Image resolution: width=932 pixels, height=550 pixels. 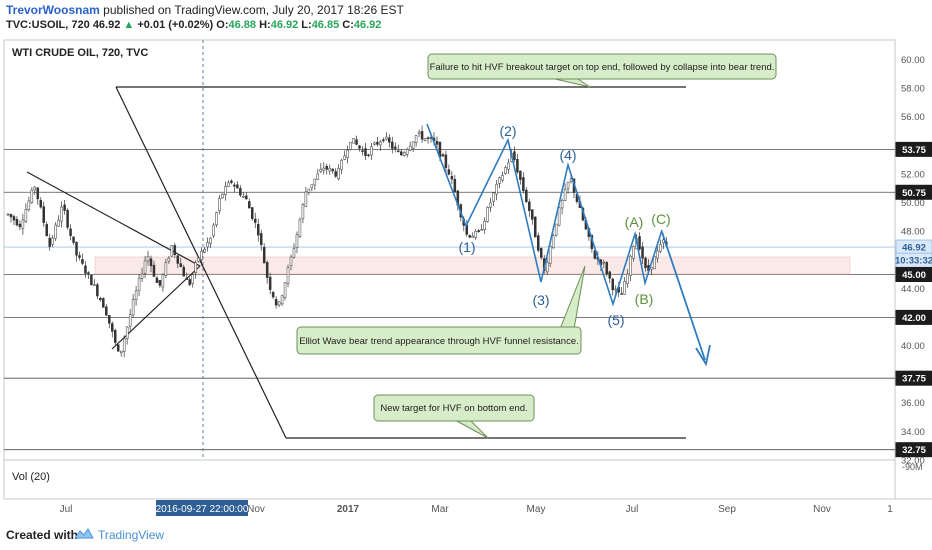 What do you see at coordinates (572, 297) in the screenshot?
I see `callout-elliott-pointer` at bounding box center [572, 297].